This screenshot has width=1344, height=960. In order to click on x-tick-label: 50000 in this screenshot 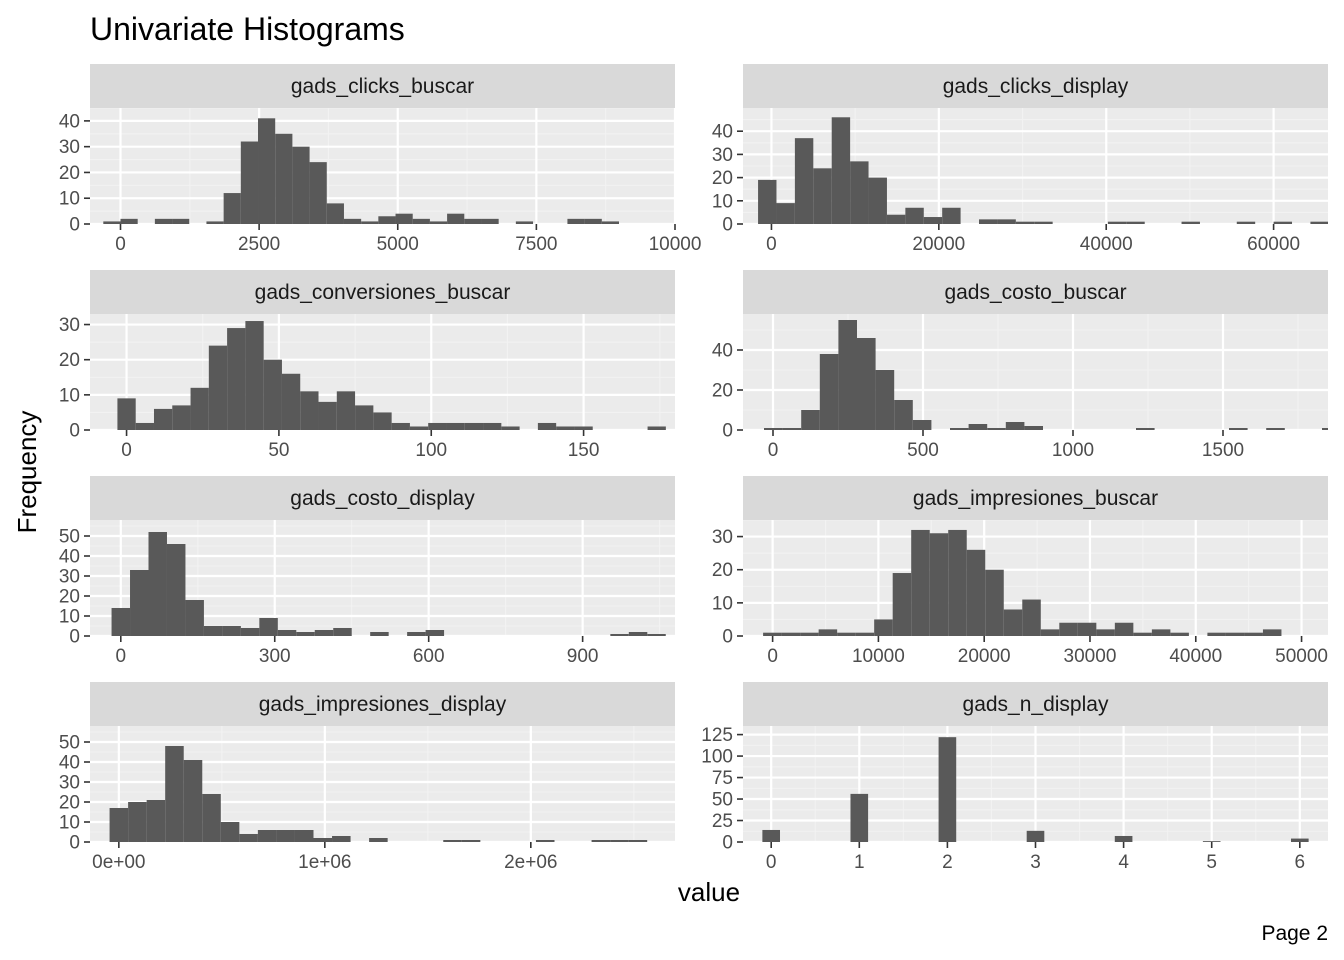, I will do `click(1301, 656)`.